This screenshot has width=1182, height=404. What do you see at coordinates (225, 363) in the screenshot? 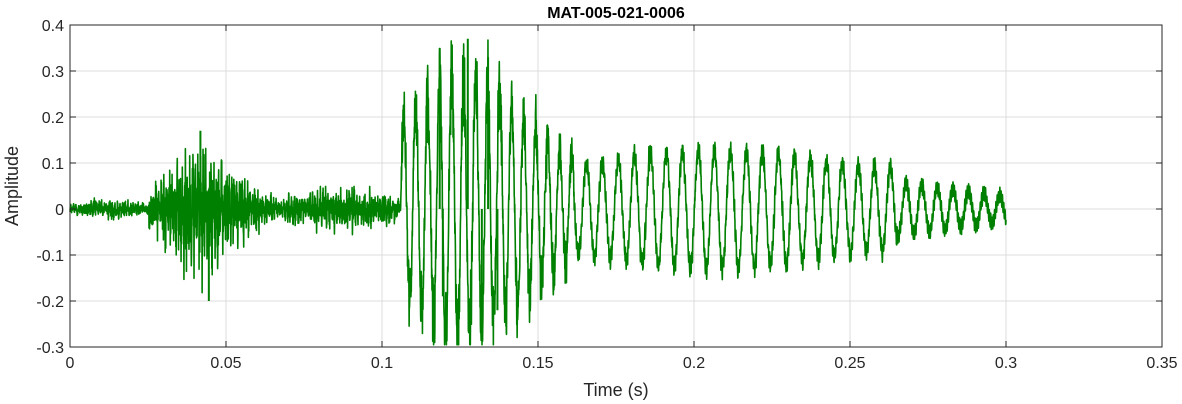
I see `x-tick-label: 0.05` at bounding box center [225, 363].